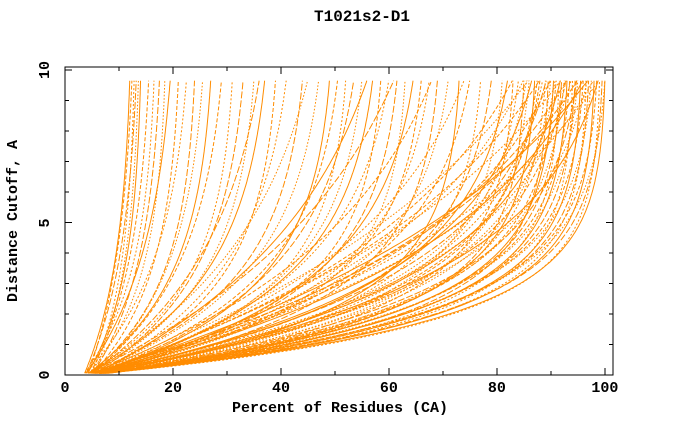 The height and width of the screenshot is (440, 680). I want to click on x-tick-label: 0, so click(65, 388).